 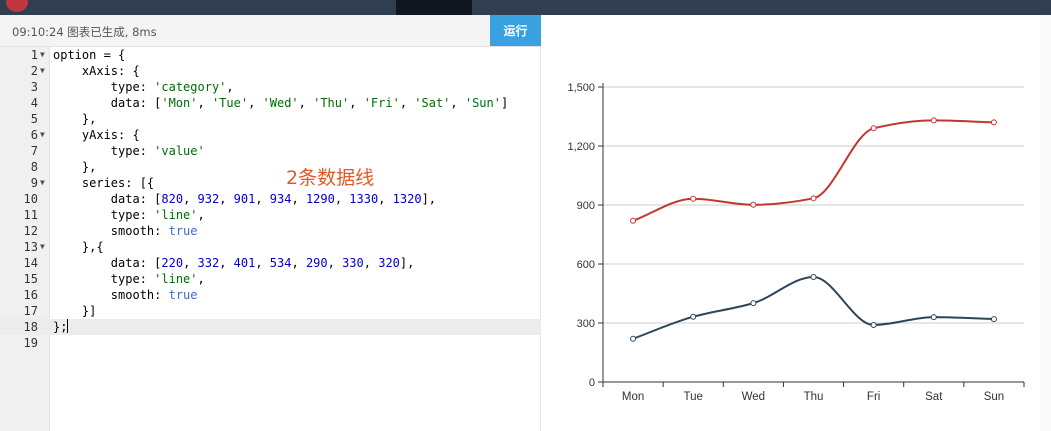 I want to click on annotation-label: 2条数据线, so click(x=330, y=178).